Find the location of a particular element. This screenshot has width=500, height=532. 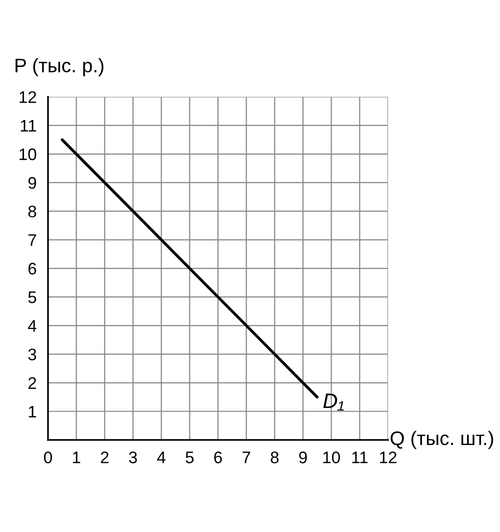

x-tick-label: 9 is located at coordinates (303, 458).